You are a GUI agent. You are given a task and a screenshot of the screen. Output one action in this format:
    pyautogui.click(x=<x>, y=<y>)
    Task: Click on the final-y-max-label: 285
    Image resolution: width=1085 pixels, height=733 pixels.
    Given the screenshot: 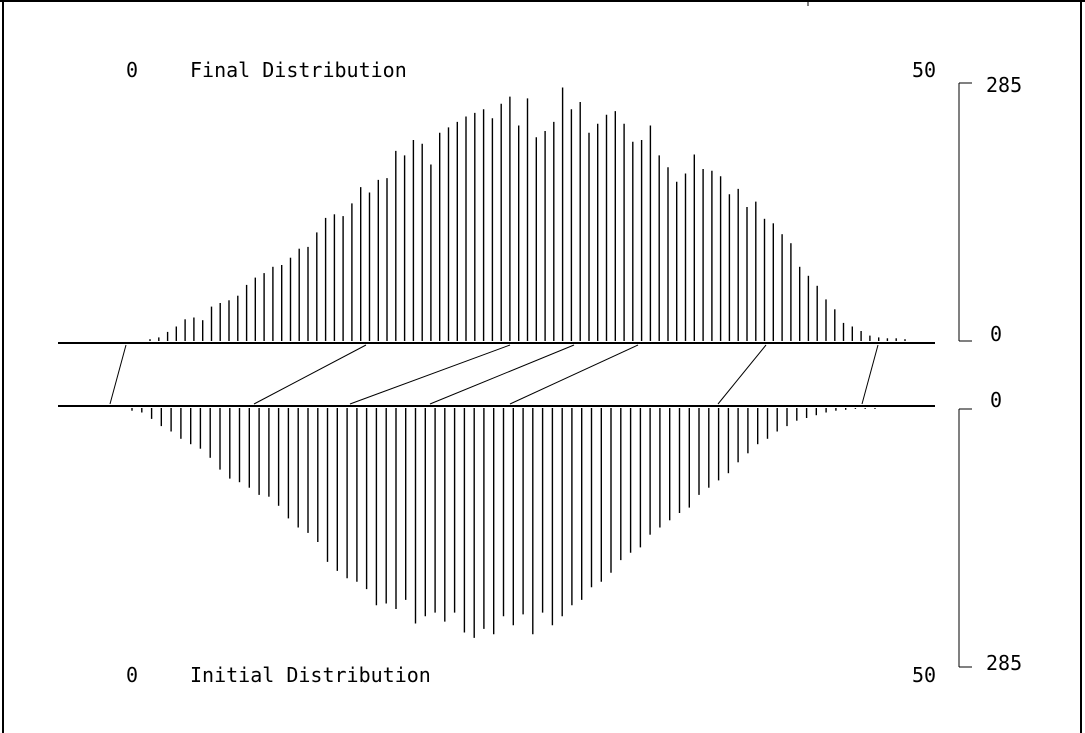 What is the action you would take?
    pyautogui.click(x=1004, y=85)
    